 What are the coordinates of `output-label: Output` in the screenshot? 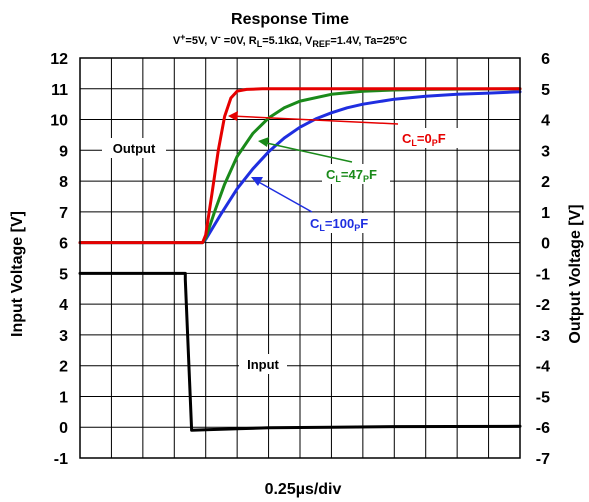 It's located at (134, 148).